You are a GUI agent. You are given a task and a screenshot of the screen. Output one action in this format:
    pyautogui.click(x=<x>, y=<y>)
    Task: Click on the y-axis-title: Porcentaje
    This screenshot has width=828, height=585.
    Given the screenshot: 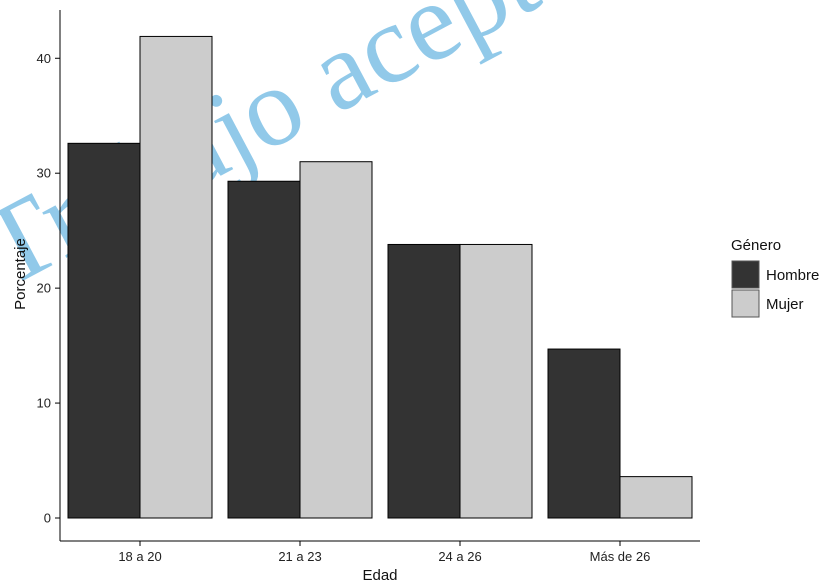 What is the action you would take?
    pyautogui.click(x=20, y=274)
    